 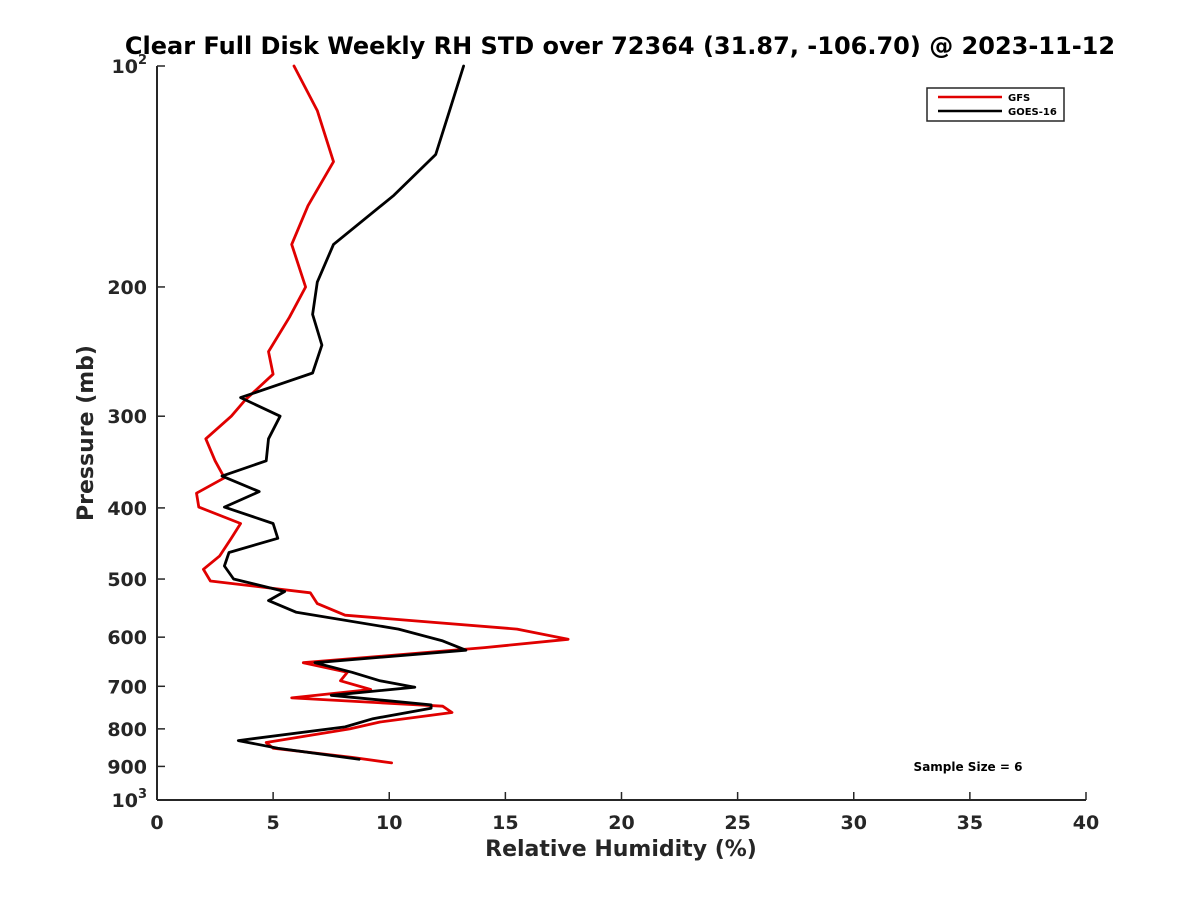 I want to click on x-tick-label: 25, so click(x=737, y=823).